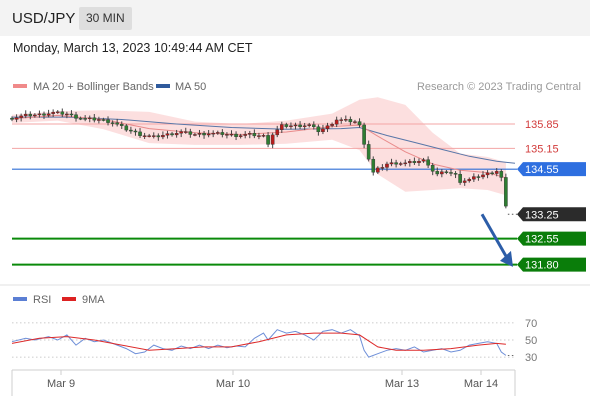 Image resolution: width=590 pixels, height=400 pixels. I want to click on legend-label-ma20-bb: MA 20 + Bollinger Bands, so click(93, 87).